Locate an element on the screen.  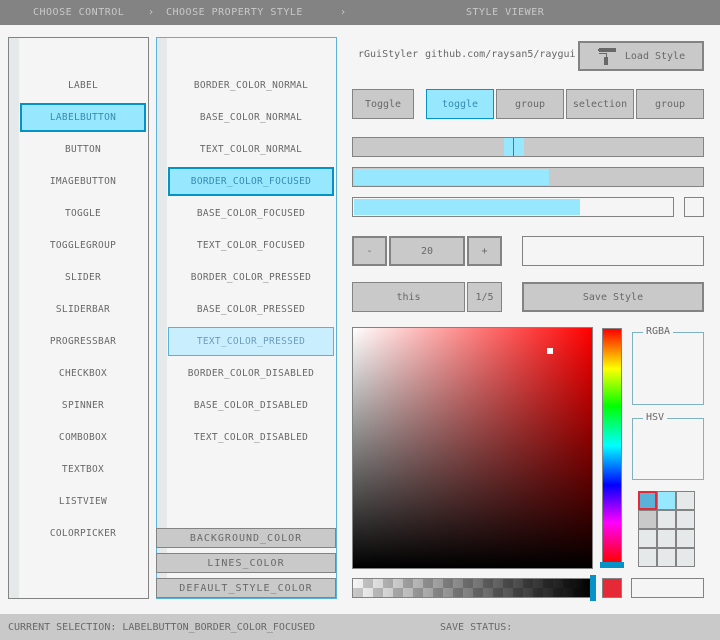
control-item-button: BUTTON is located at coordinates (83, 149).